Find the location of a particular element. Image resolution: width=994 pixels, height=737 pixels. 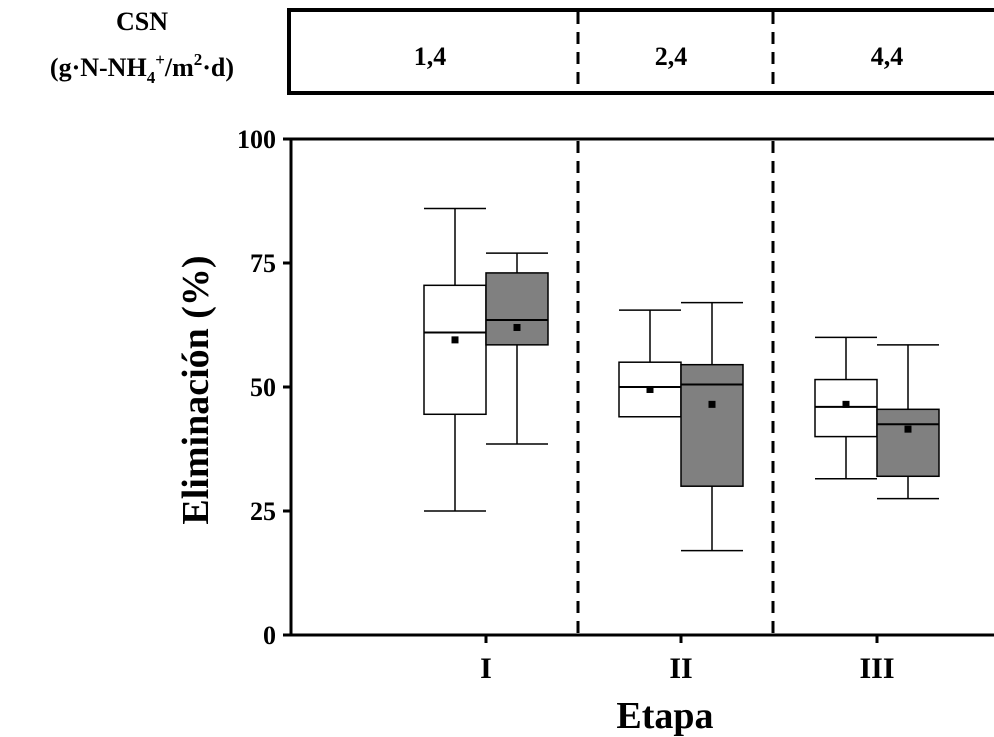

header-value-stage-1: 1,4 is located at coordinates (430, 56).